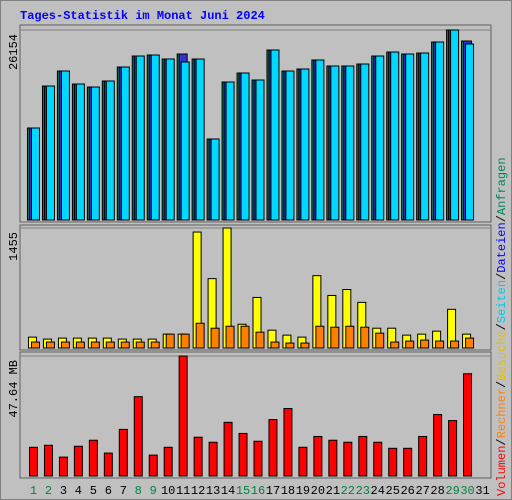 The image size is (512, 500). What do you see at coordinates (303, 491) in the screenshot?
I see `x-tick-label: 19` at bounding box center [303, 491].